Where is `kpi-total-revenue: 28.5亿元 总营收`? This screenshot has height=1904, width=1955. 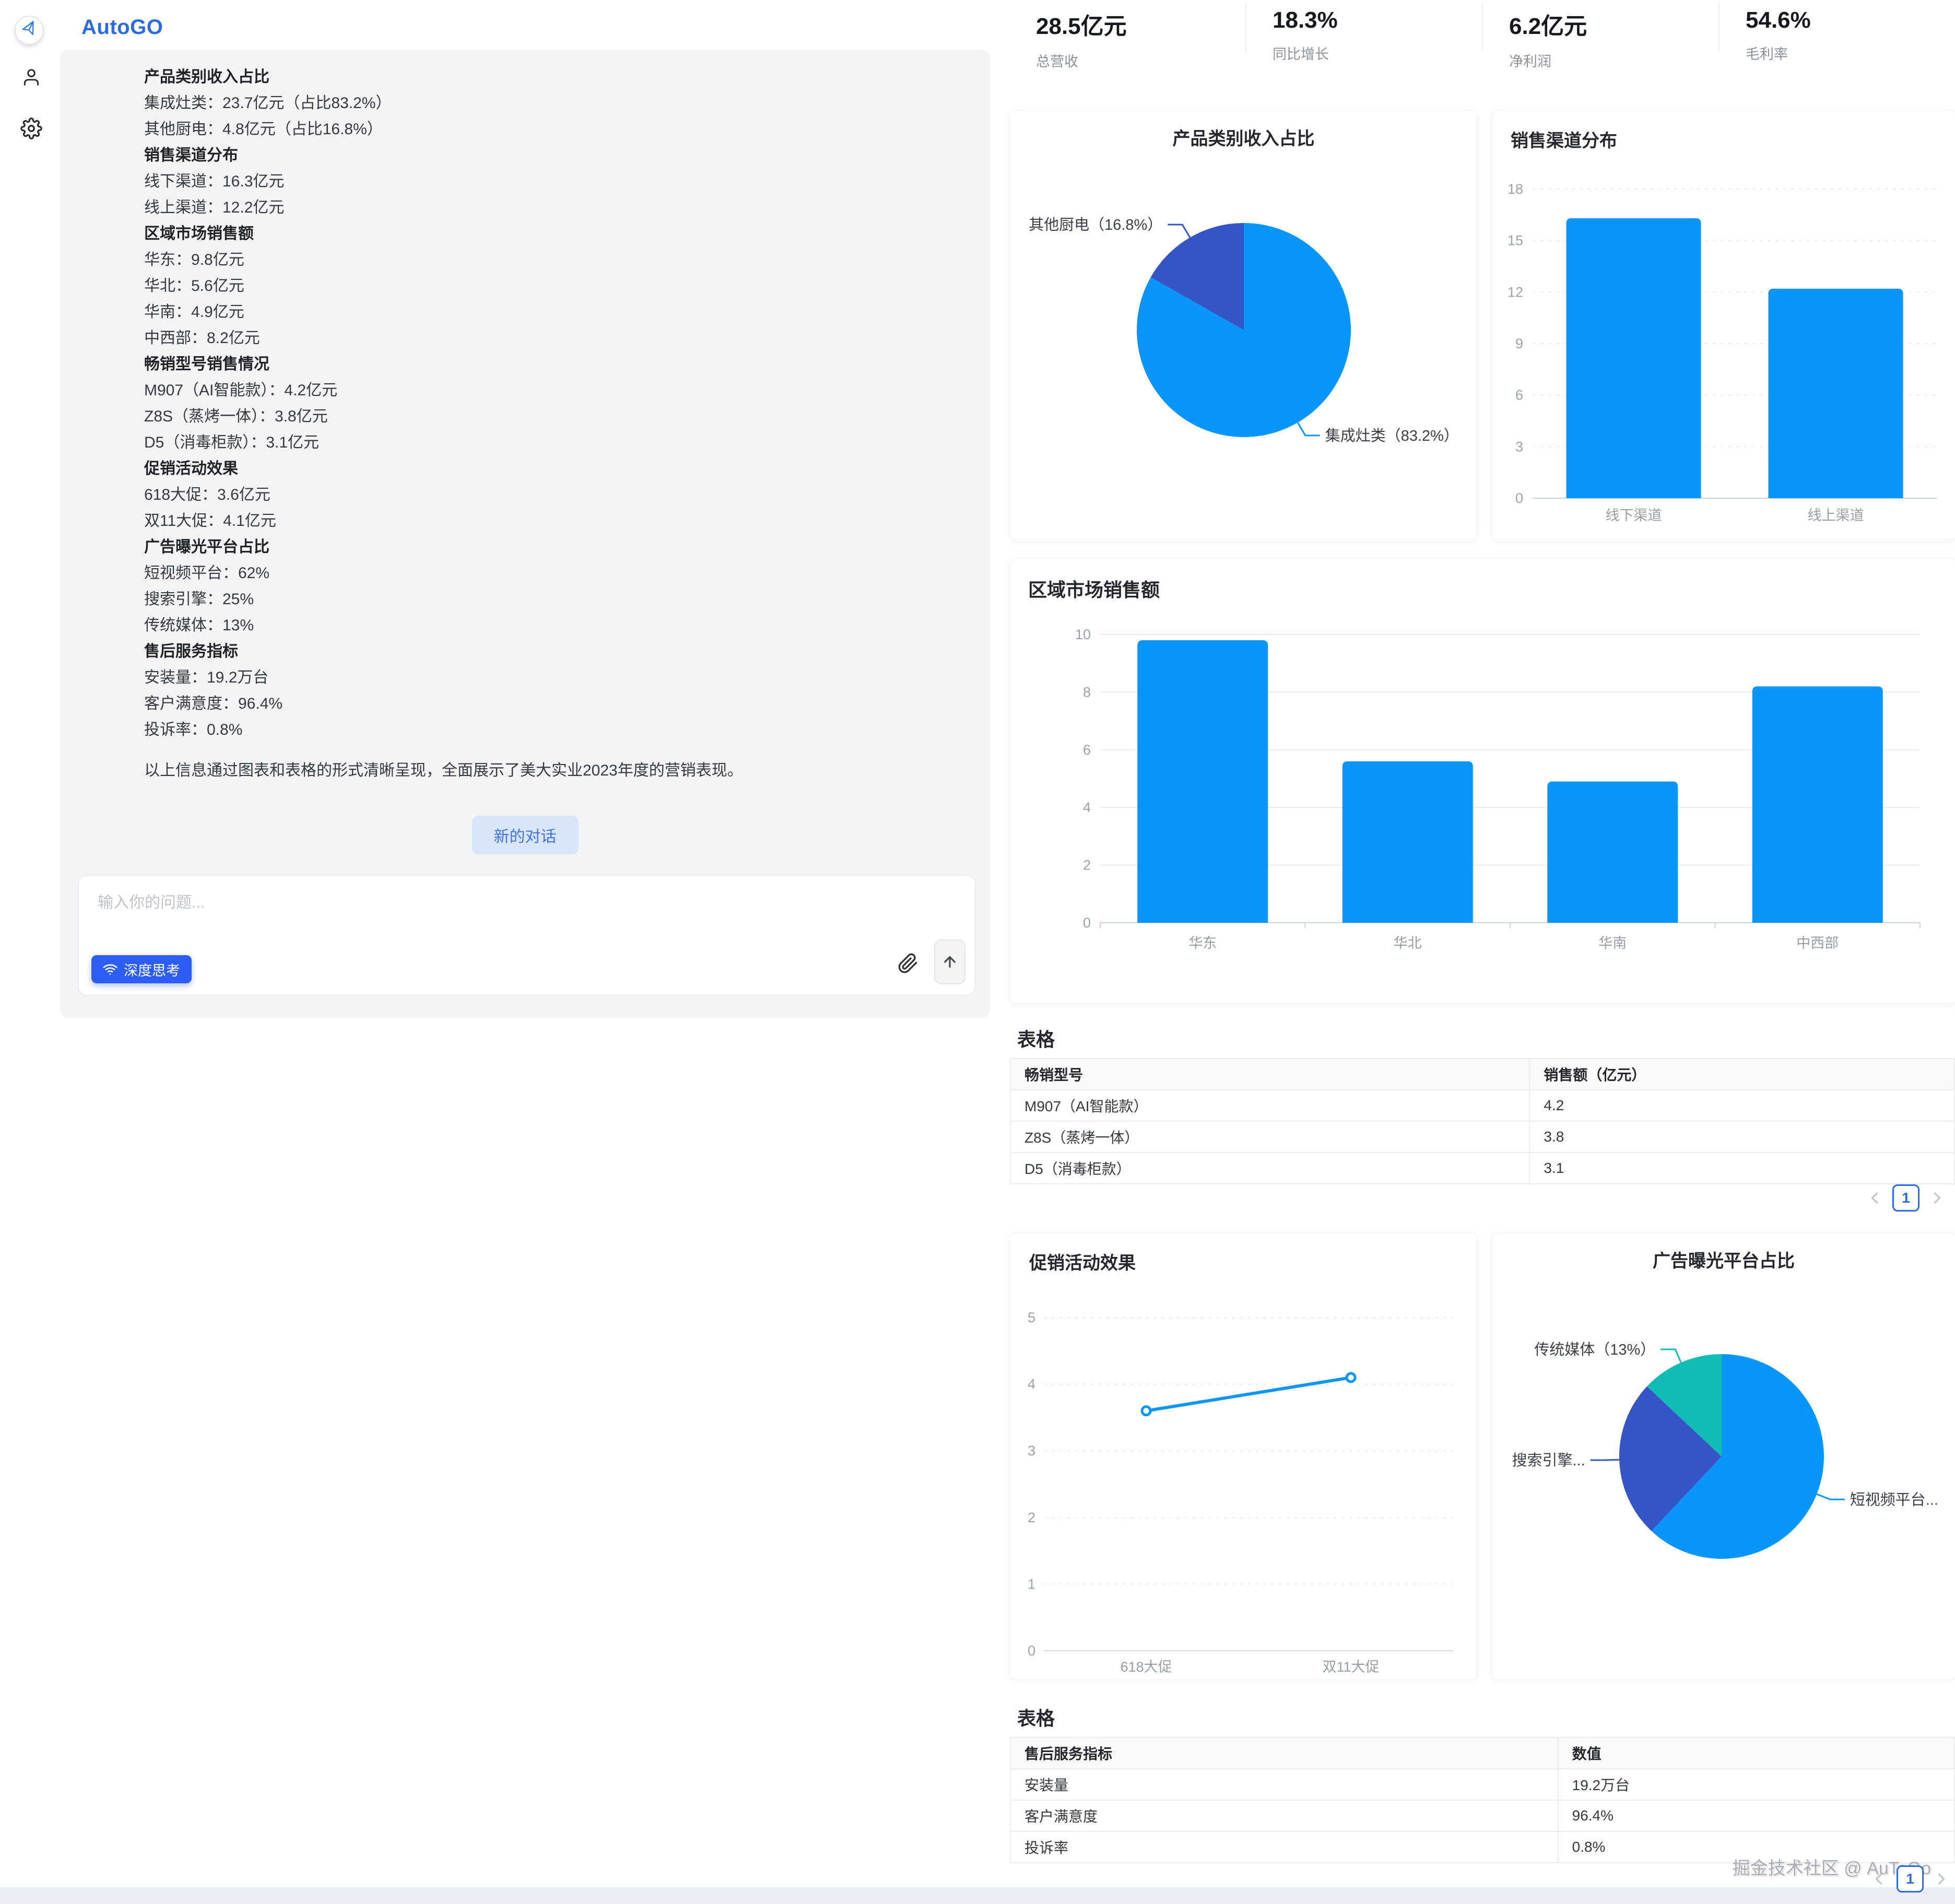
kpi-total-revenue: 28.5亿元 总营收 is located at coordinates (1127, 36).